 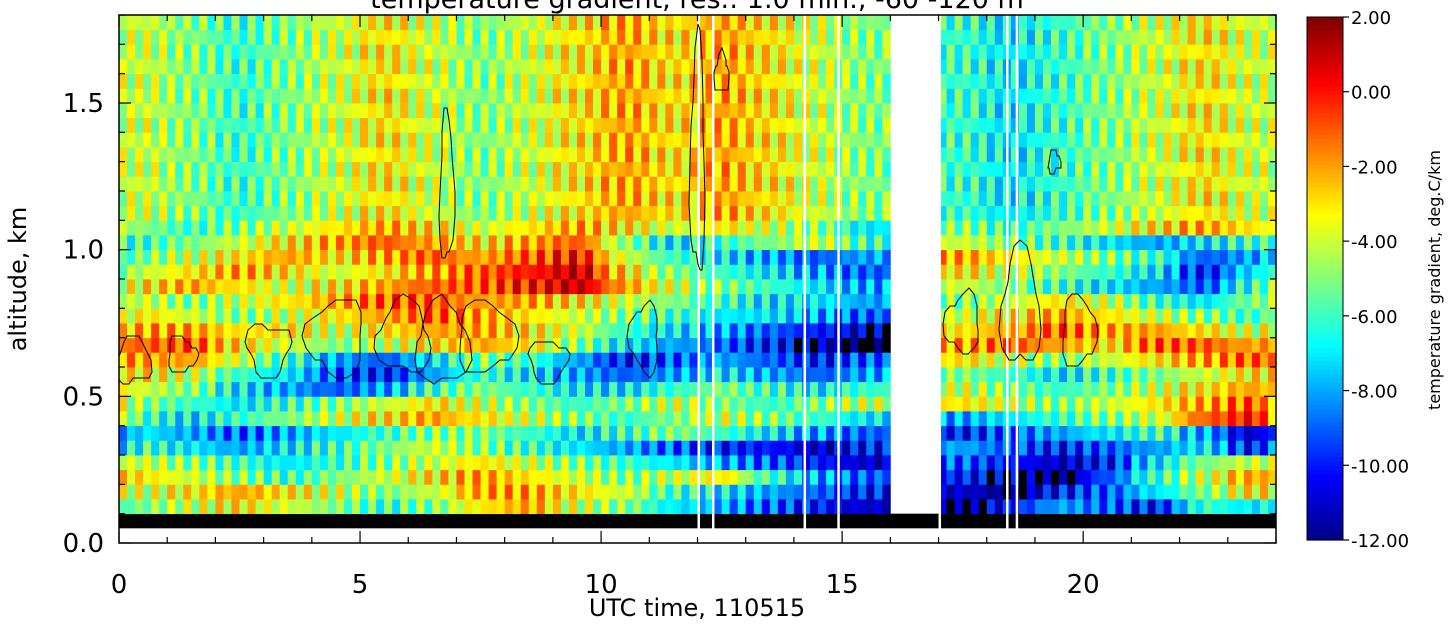 What do you see at coordinates (184, 354) in the screenshot?
I see `contour-line` at bounding box center [184, 354].